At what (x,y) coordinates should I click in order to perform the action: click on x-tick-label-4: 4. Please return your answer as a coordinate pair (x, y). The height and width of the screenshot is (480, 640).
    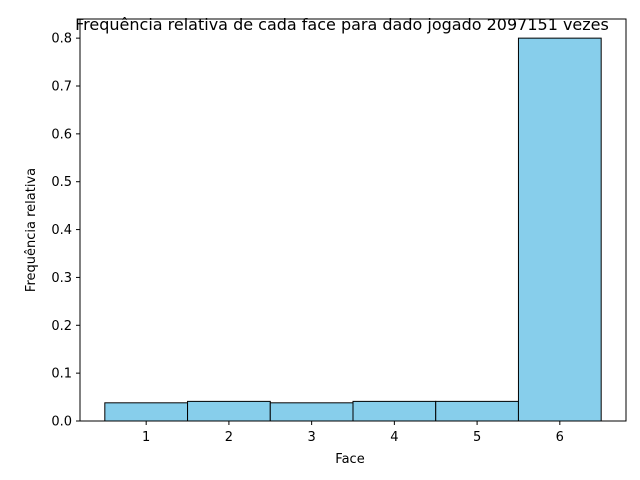
    Looking at the image, I should click on (394, 437).